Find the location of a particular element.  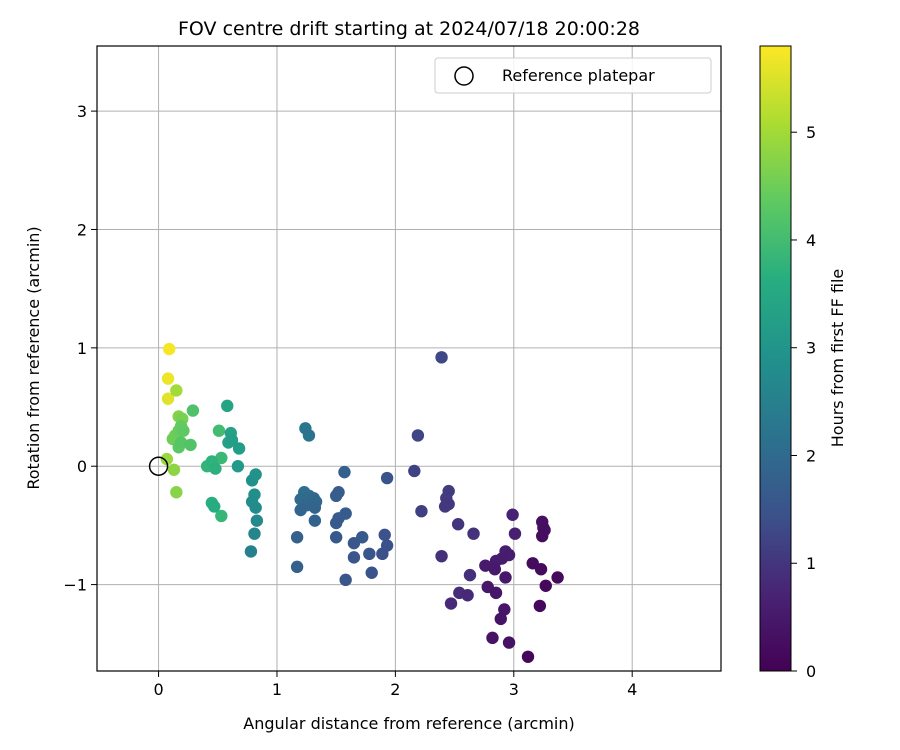

colorbar: 0 1 2 3 4 5 Hours from first FF file is located at coordinates (803, 363).